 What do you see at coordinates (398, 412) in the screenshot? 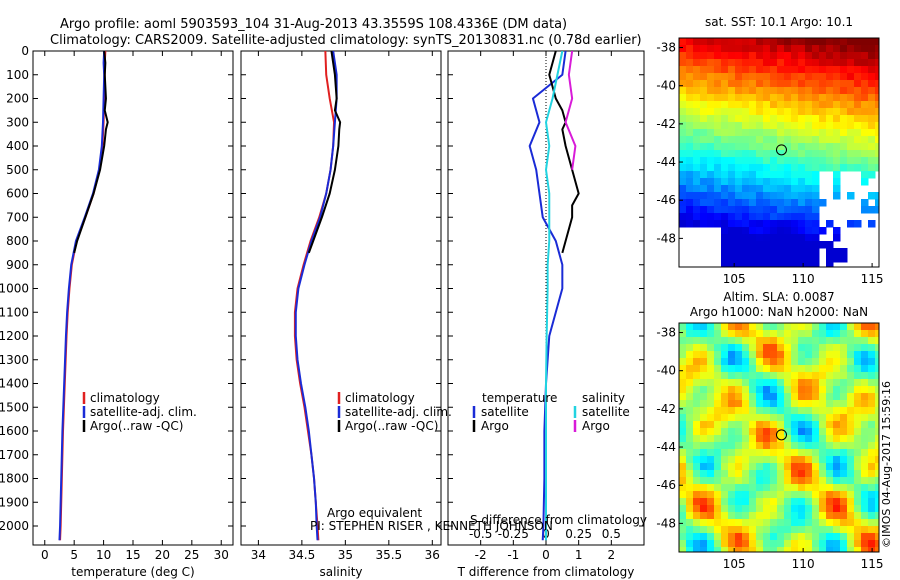
I see `legend-satellite-adj: satellite-adj. clim.` at bounding box center [398, 412].